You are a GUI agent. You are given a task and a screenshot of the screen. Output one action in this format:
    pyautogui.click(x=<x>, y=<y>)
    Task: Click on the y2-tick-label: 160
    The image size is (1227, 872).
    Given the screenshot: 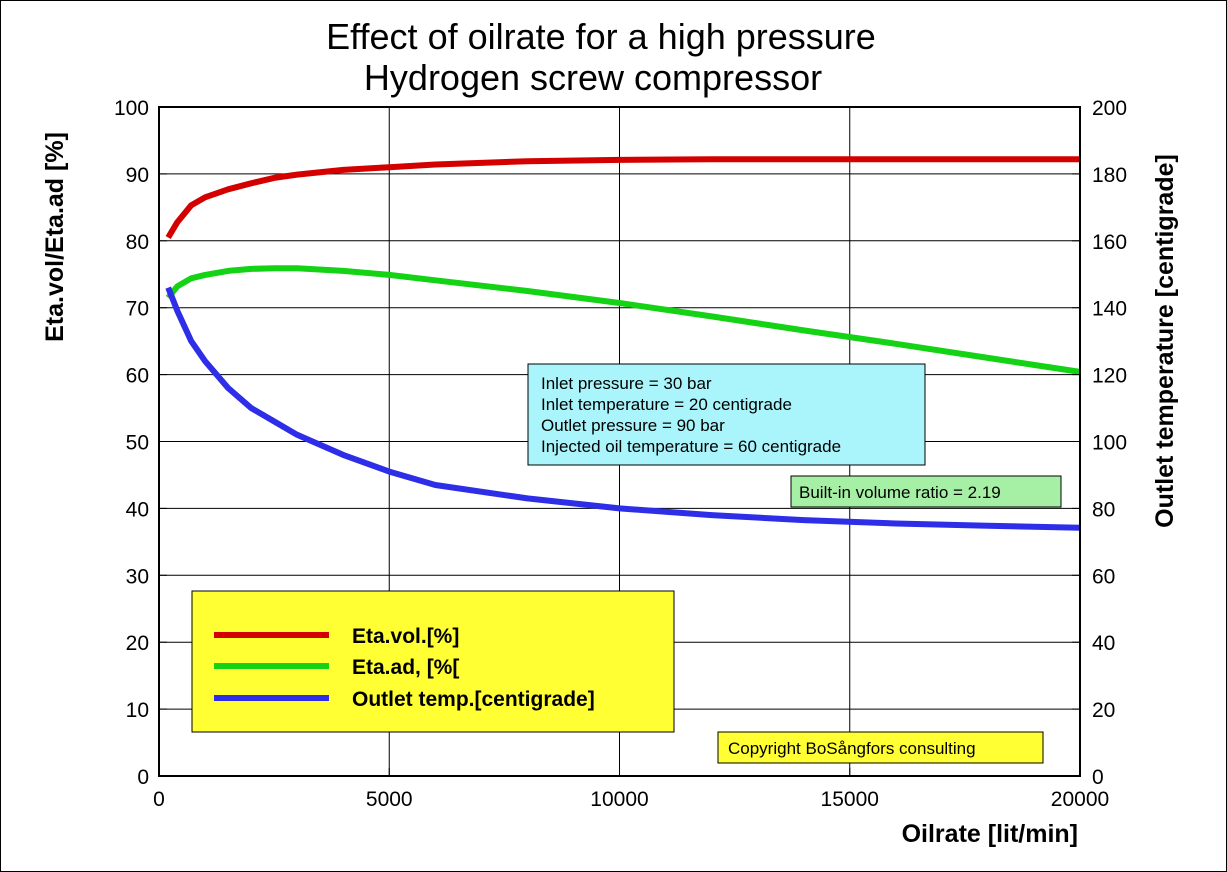 What is the action you would take?
    pyautogui.click(x=1109, y=242)
    